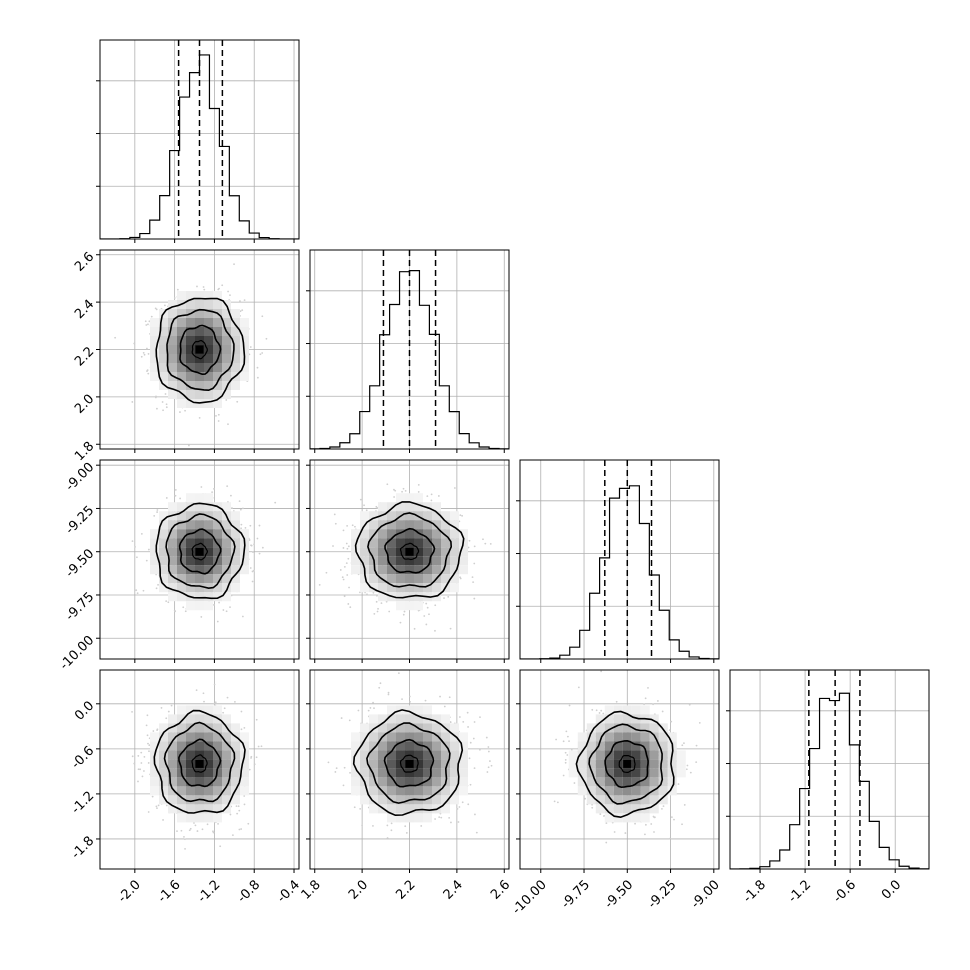  I want to click on scatter-panel-3-0: -1.8-1.2-0.60.0-2.0 -1.6 -1.2 -0.8 -0.4, so click(186, 787).